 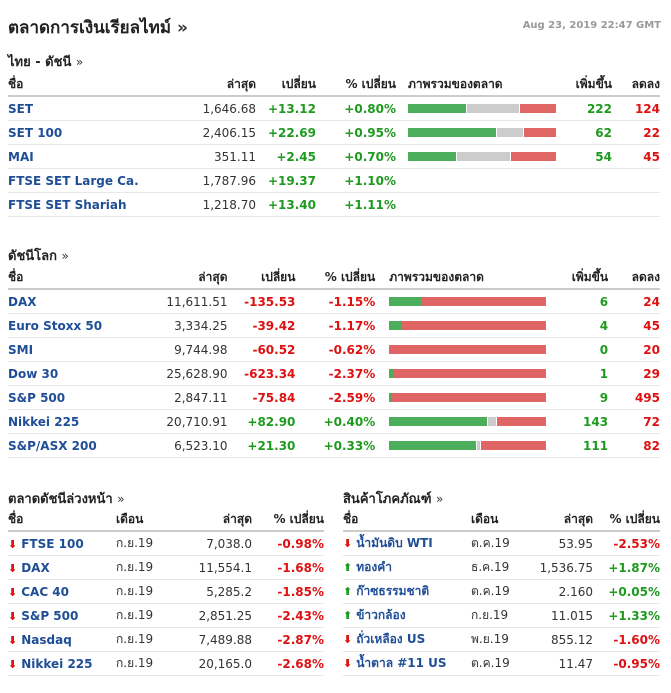 I want to click on table-row: Dow 30 25,628.90 -623.34 -2.37% 1 29, so click(x=334, y=373).